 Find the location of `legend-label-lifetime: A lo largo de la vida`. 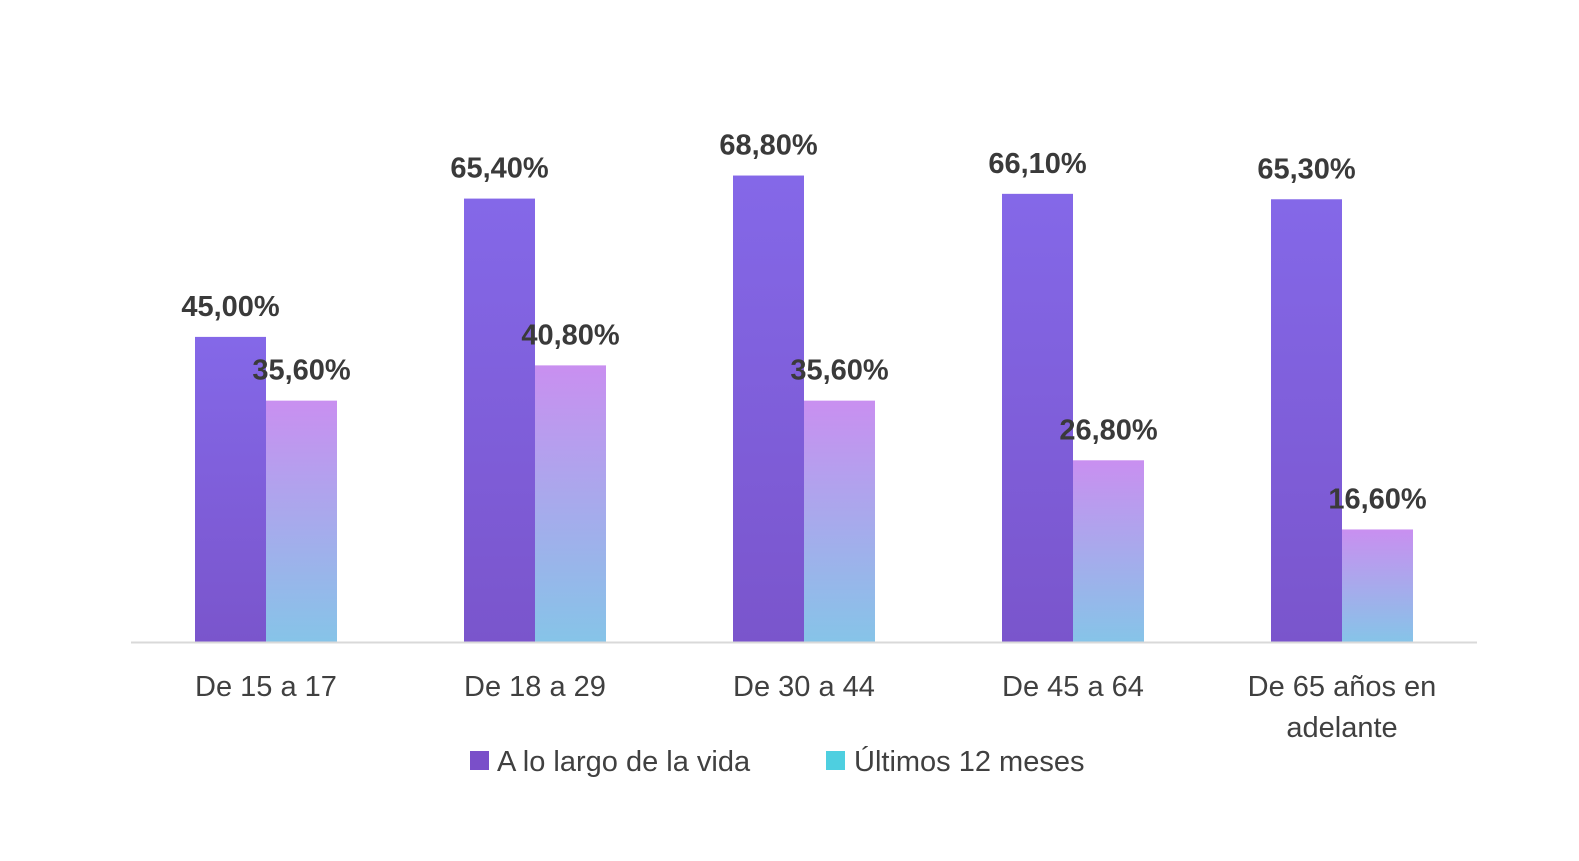

legend-label-lifetime: A lo largo de la vida is located at coordinates (624, 762).